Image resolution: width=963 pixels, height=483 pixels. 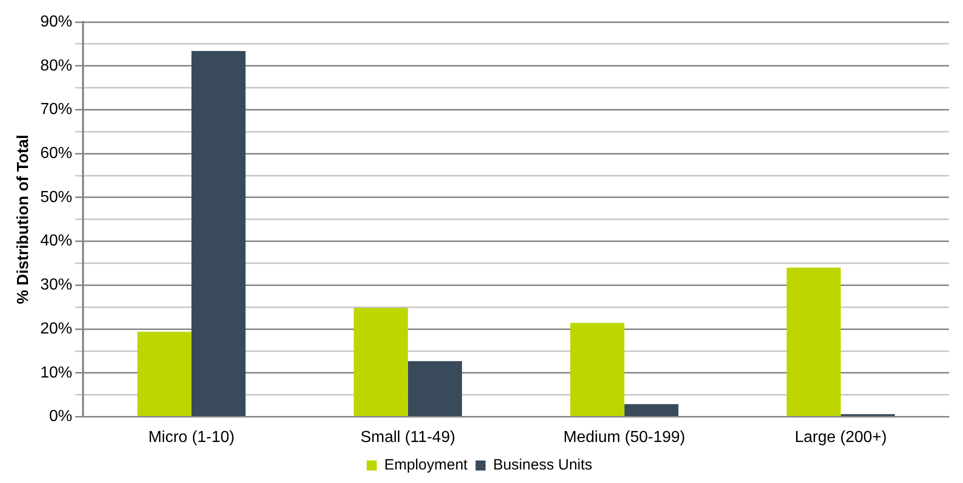 I want to click on y-tick-label: 70%, so click(x=56, y=109).